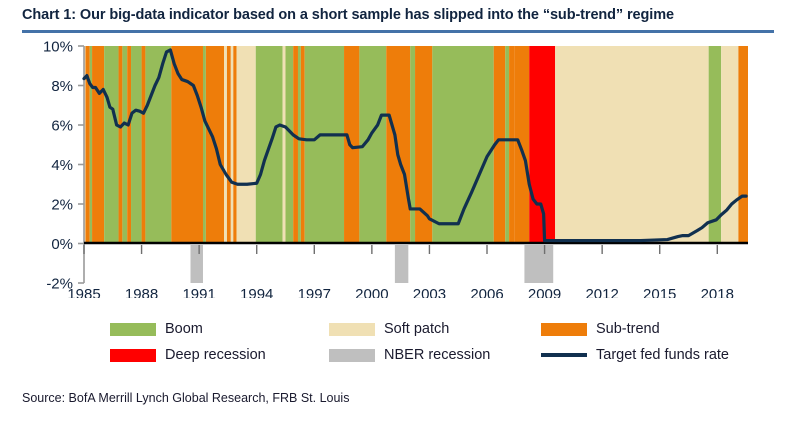  Describe the element at coordinates (398, 31) in the screenshot. I see `title-divider` at that location.